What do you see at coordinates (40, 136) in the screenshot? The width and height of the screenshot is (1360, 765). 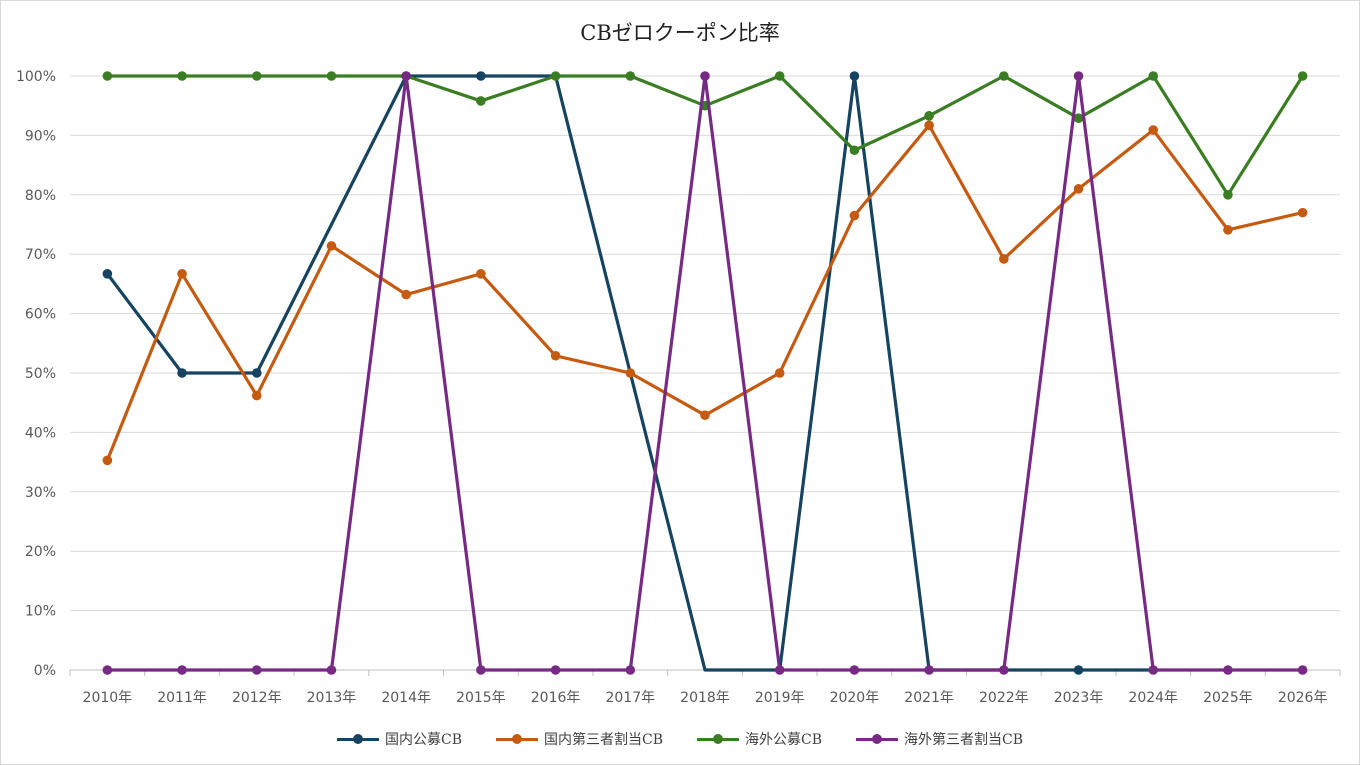 I see `y-tick-label-9: 90%` at bounding box center [40, 136].